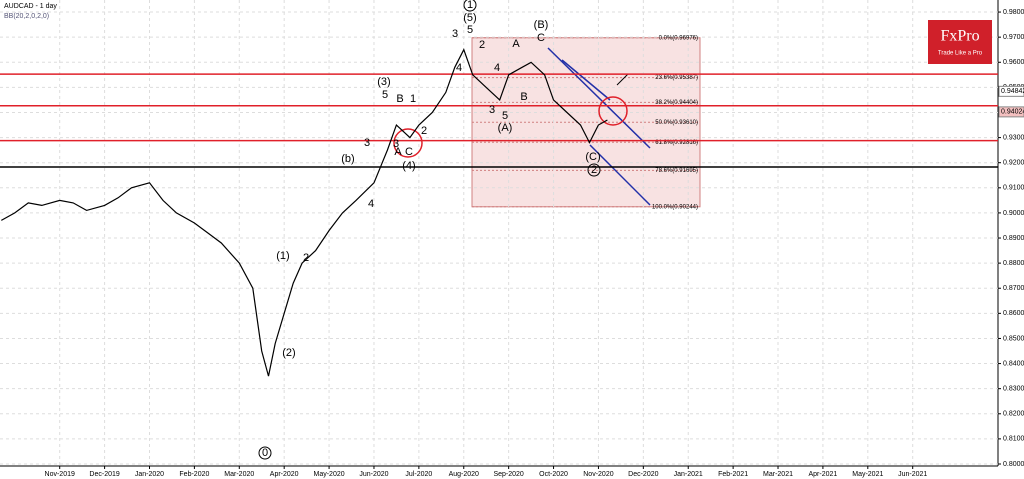  What do you see at coordinates (383, 82) in the screenshot?
I see `wave-label: (3)` at bounding box center [383, 82].